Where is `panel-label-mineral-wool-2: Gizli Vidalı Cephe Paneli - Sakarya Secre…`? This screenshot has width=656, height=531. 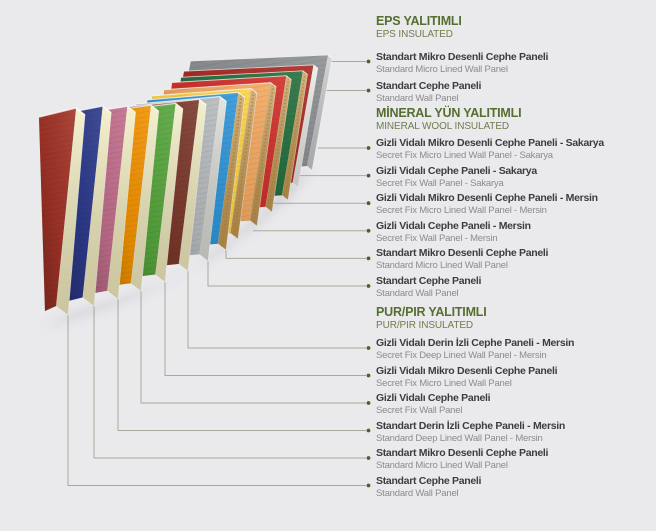
panel-label-mineral-wool-2: Gizli Vidalı Cephe Paneli - Sakarya Secre… is located at coordinates (456, 177).